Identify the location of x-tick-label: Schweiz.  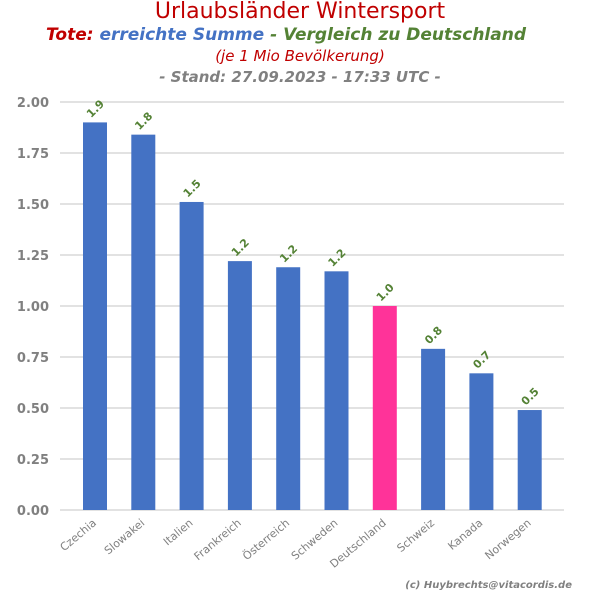
(415, 535).